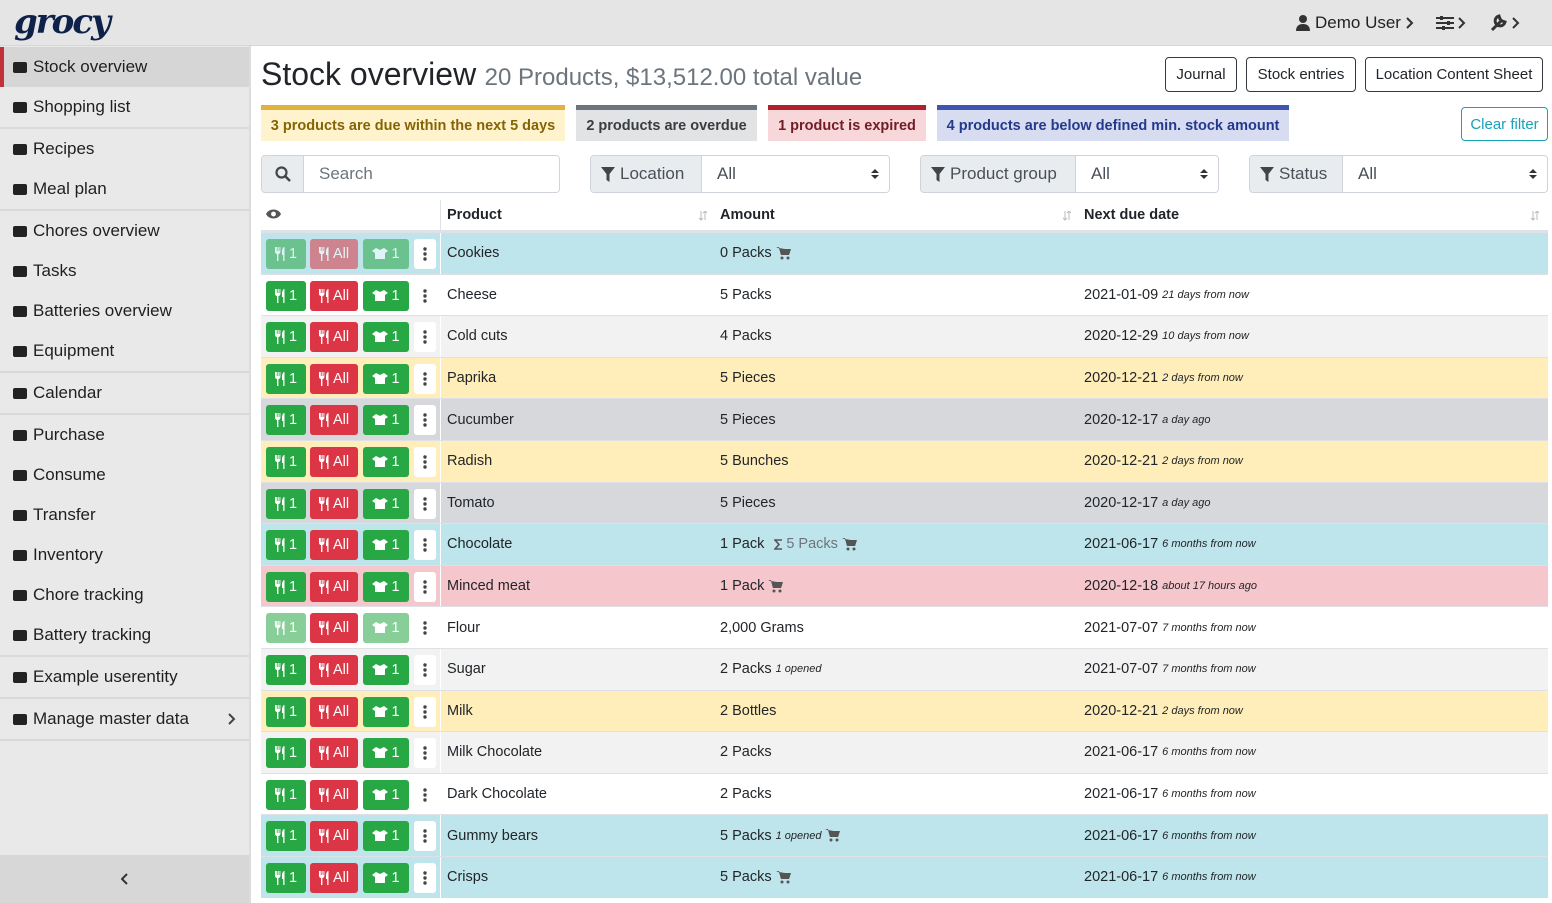 The height and width of the screenshot is (903, 1552). What do you see at coordinates (124, 231) in the screenshot?
I see `nav-item: Chores overview` at bounding box center [124, 231].